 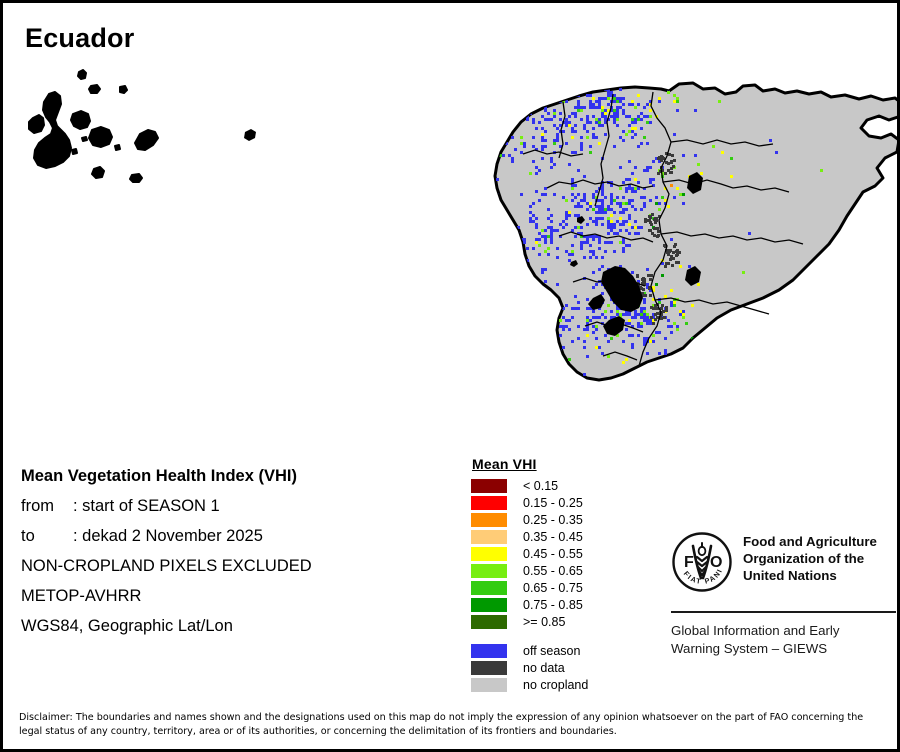 I want to click on fao-org-line-2: Organization of the, so click(x=804, y=558).